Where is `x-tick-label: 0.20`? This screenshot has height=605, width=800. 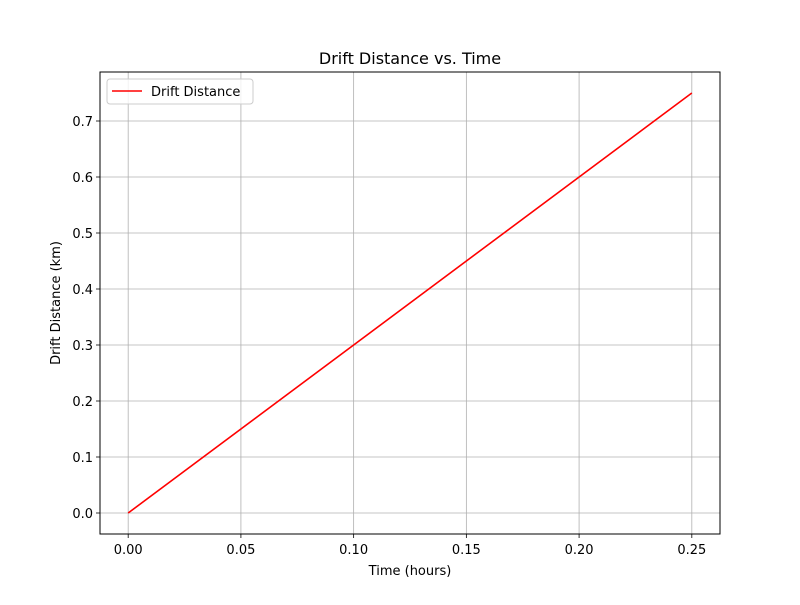 x-tick-label: 0.20 is located at coordinates (579, 550).